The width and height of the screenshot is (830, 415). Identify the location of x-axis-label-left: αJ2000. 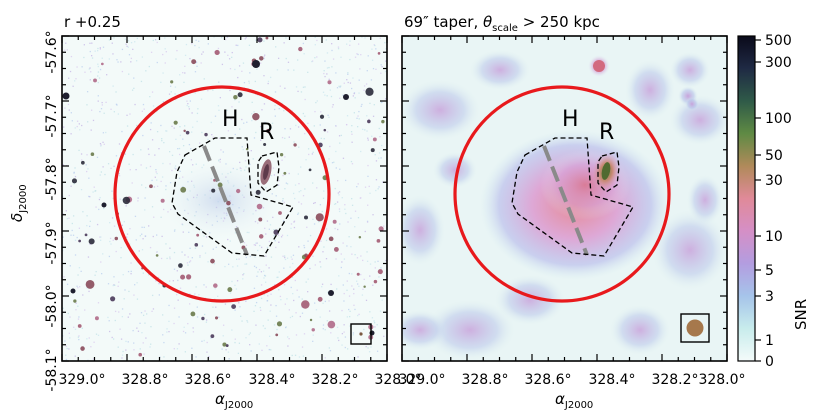
(234, 400).